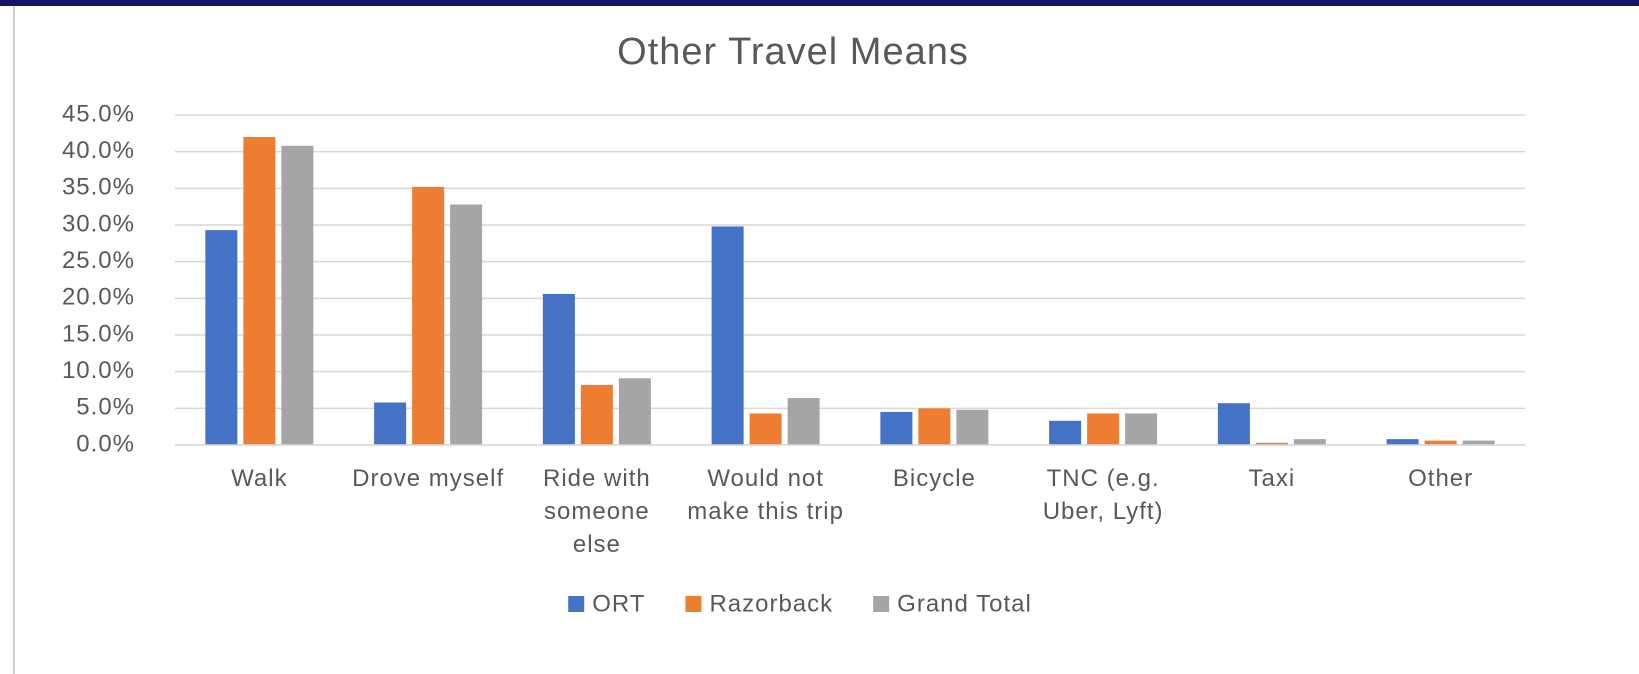 The height and width of the screenshot is (674, 1639). Describe the element at coordinates (98, 297) in the screenshot. I see `y-tick-label: 20.0%` at that location.